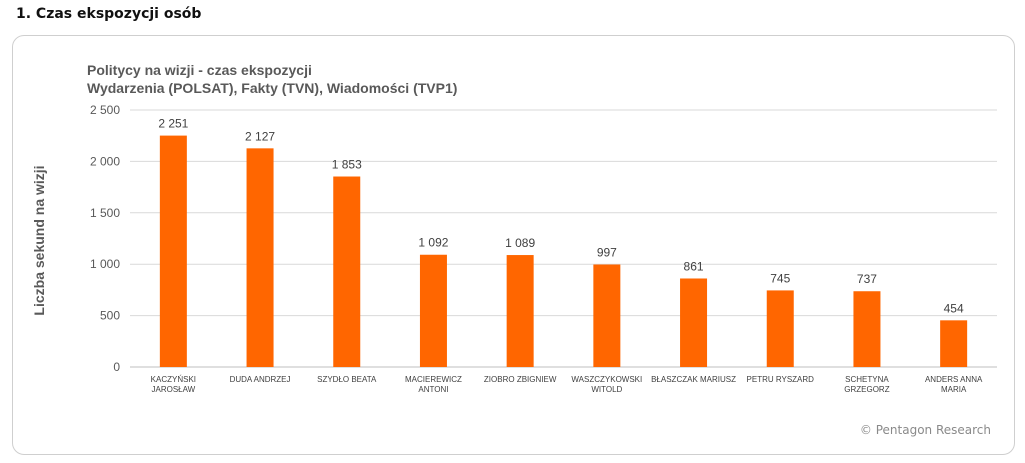 The height and width of the screenshot is (463, 1025). What do you see at coordinates (105, 264) in the screenshot?
I see `y-tick-label: 1 000` at bounding box center [105, 264].